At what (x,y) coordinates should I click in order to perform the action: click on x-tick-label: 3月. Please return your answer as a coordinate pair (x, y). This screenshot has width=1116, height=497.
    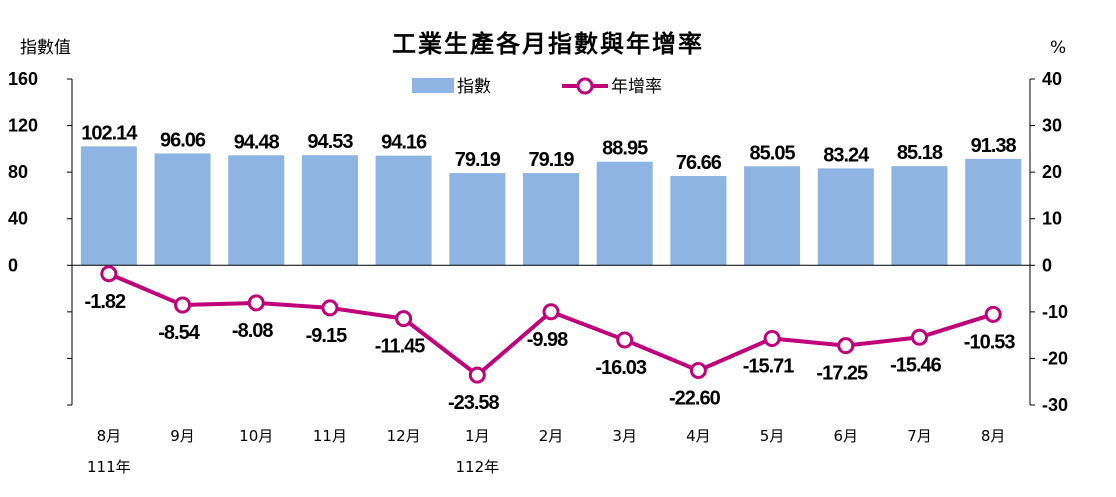
    Looking at the image, I should click on (624, 436).